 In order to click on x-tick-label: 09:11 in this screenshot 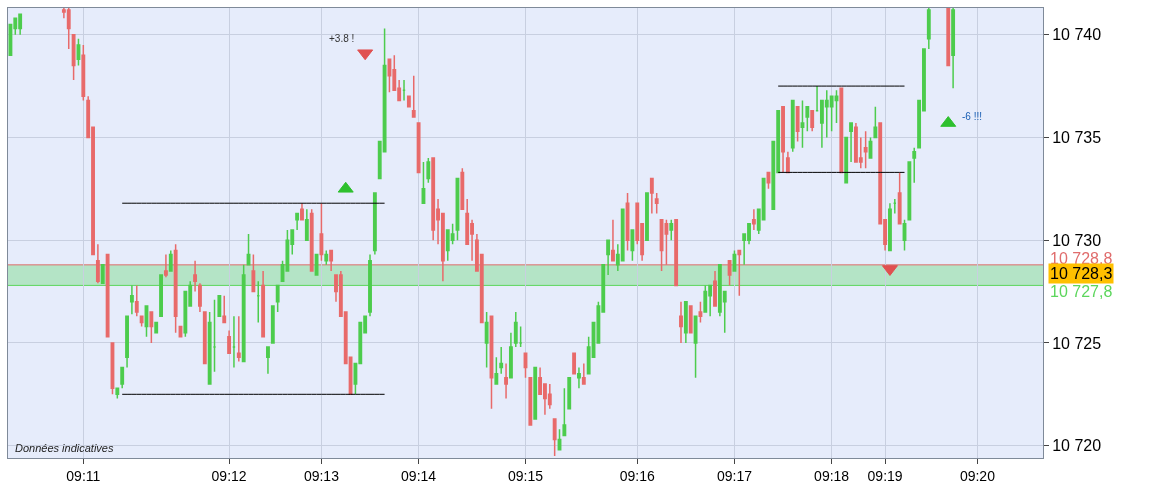, I will do `click(83, 475)`.